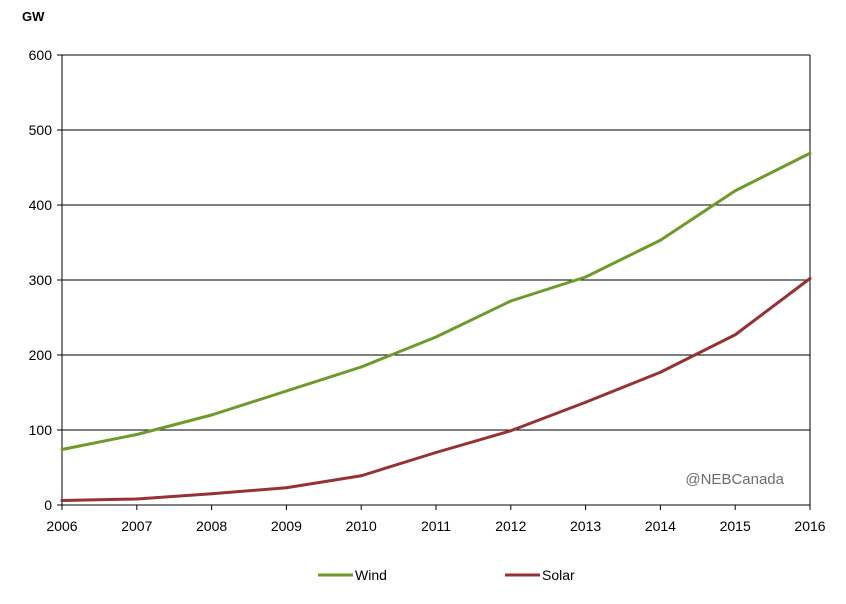  I want to click on x-tick-label: 2012, so click(510, 526).